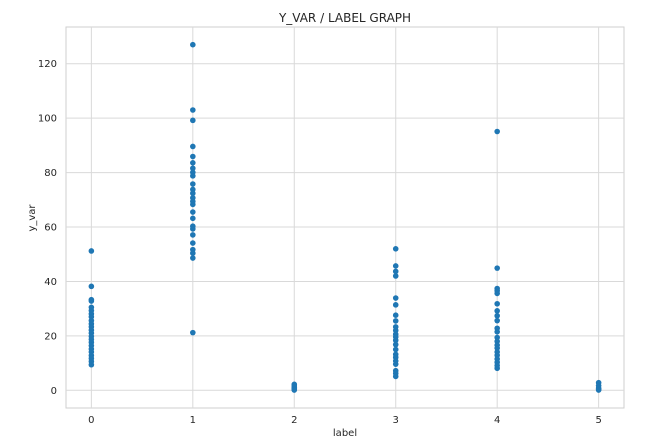  I want to click on x-tick-label: 2, so click(294, 420).